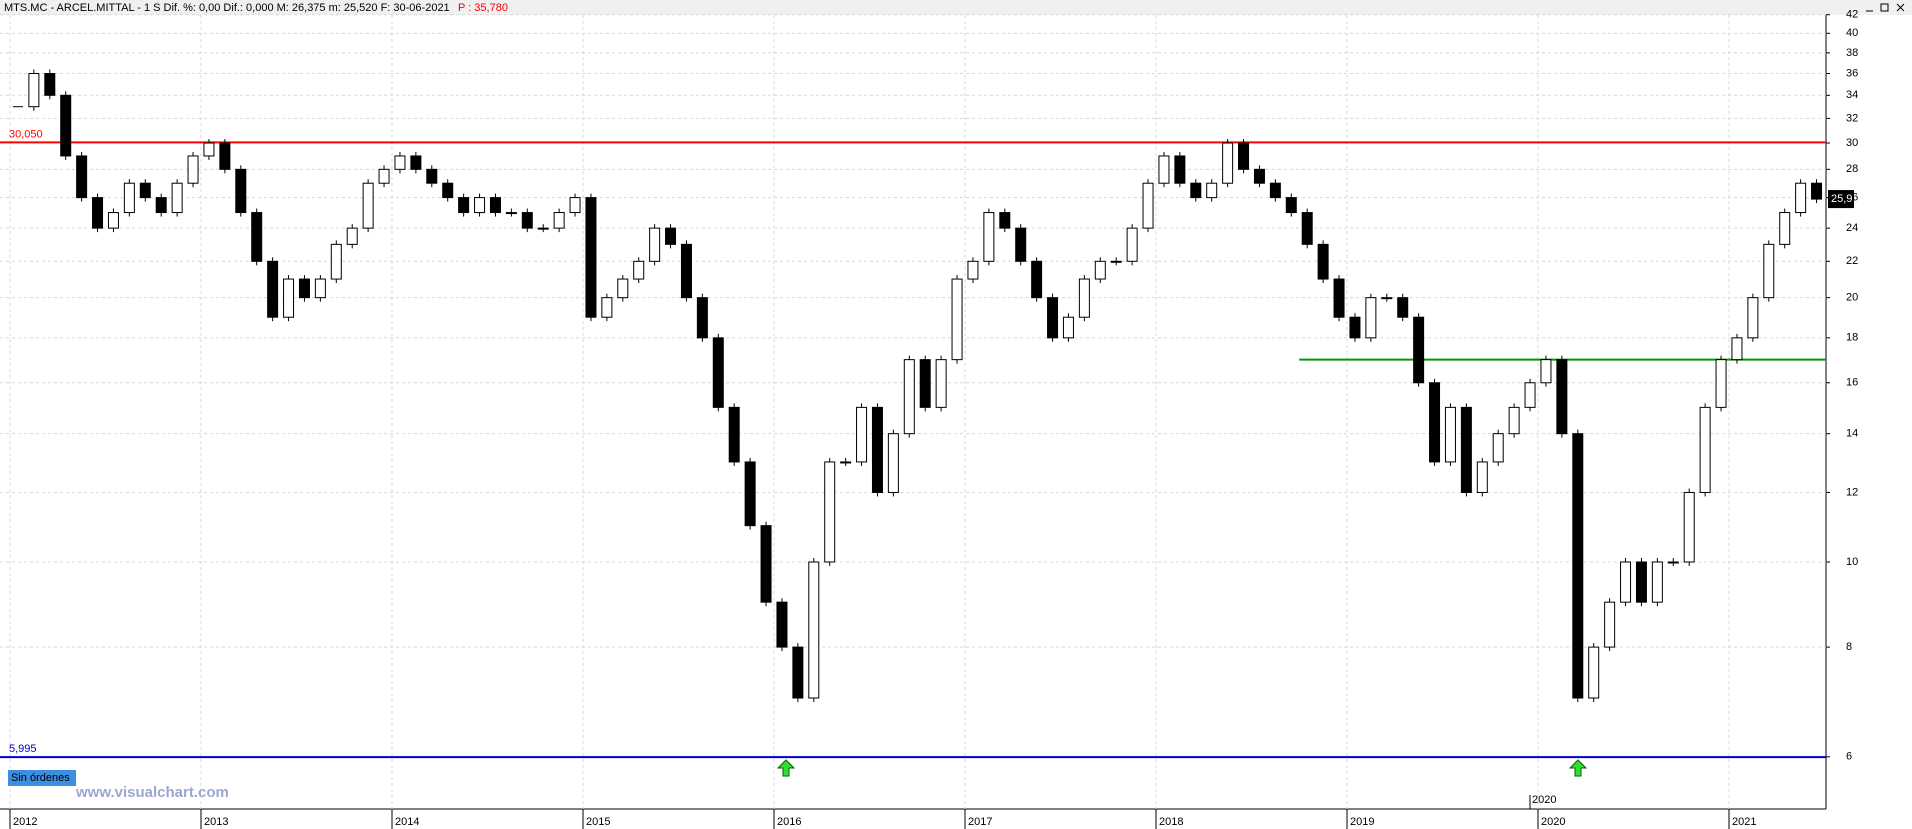 This screenshot has height=829, width=1912. I want to click on y-tick-label: 28, so click(1852, 169).